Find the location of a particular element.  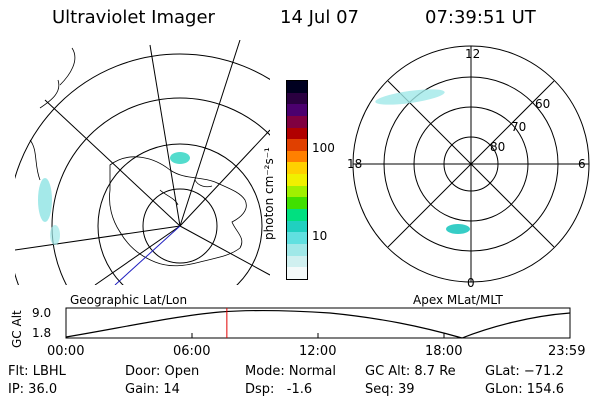

colorbar-tick-10: 10 is located at coordinates (320, 236).